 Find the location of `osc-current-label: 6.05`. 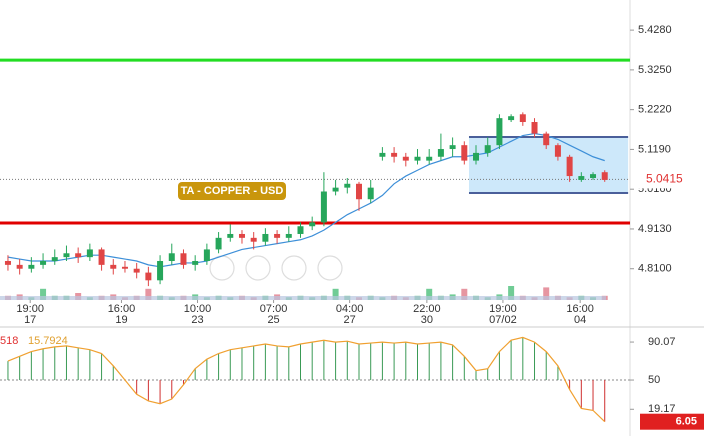

osc-current-label: 6.05 is located at coordinates (686, 422).